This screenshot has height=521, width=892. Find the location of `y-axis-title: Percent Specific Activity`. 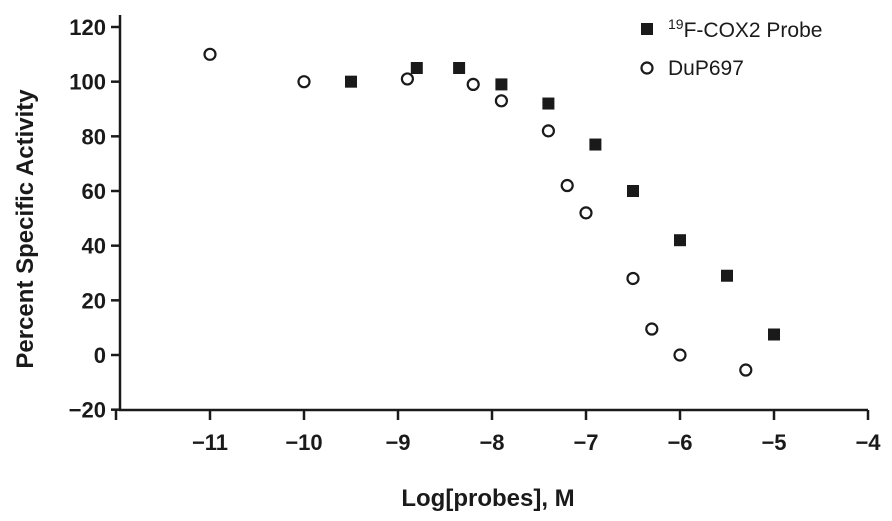

y-axis-title: Percent Specific Activity is located at coordinates (25, 229).